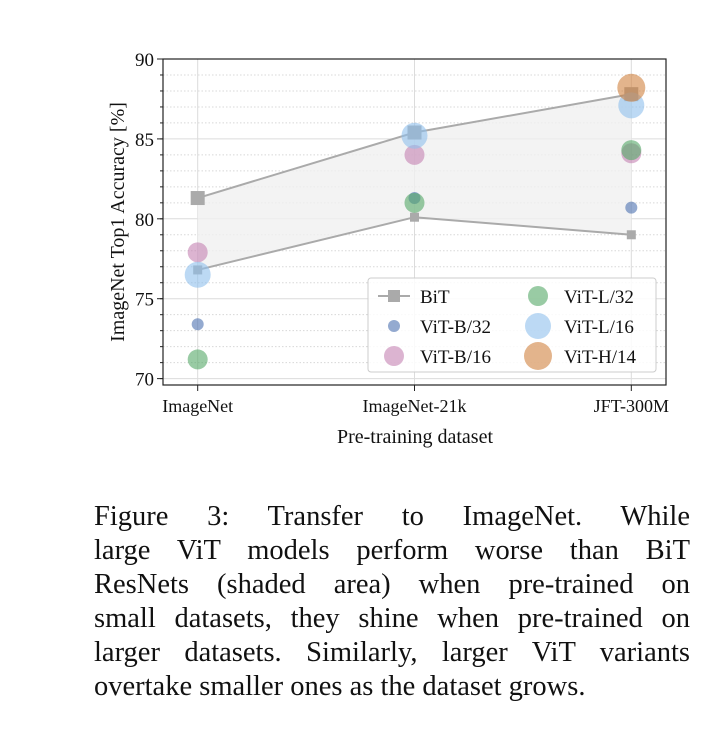 The width and height of the screenshot is (720, 730). What do you see at coordinates (144, 300) in the screenshot?
I see `y-tick-label: 75` at bounding box center [144, 300].